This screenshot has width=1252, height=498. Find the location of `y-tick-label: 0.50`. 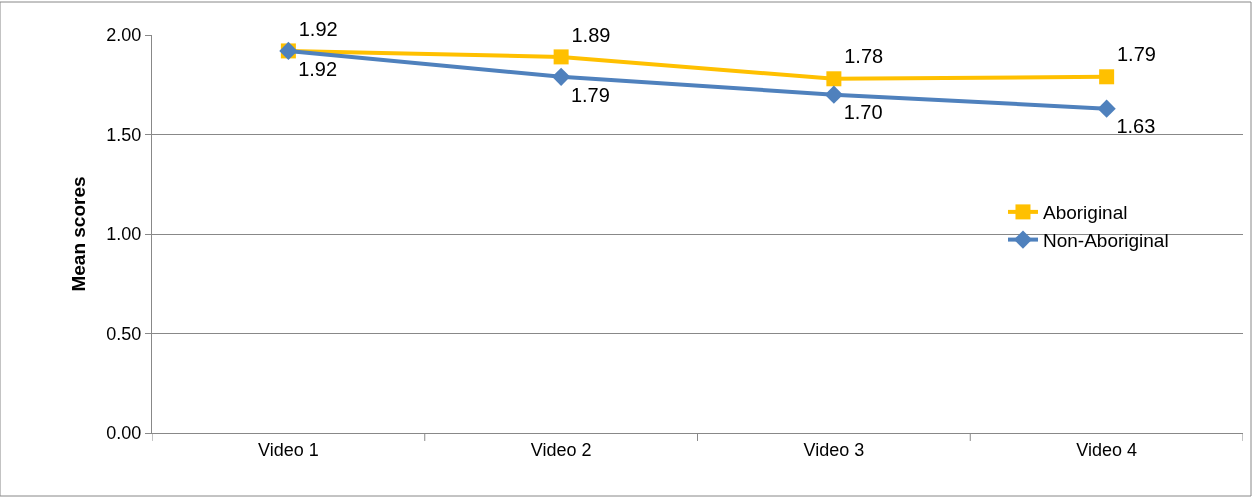

y-tick-label: 0.50 is located at coordinates (124, 333).